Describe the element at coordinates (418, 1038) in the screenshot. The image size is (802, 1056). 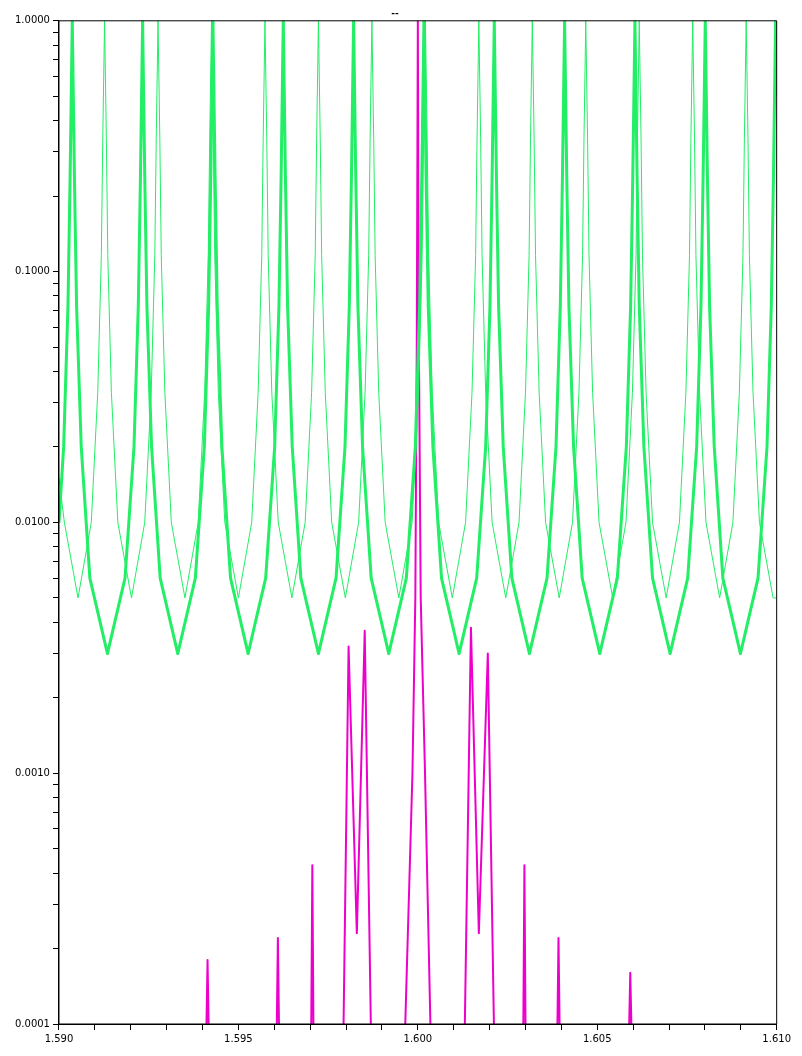
I see `x-tick-label: 1.600` at that location.